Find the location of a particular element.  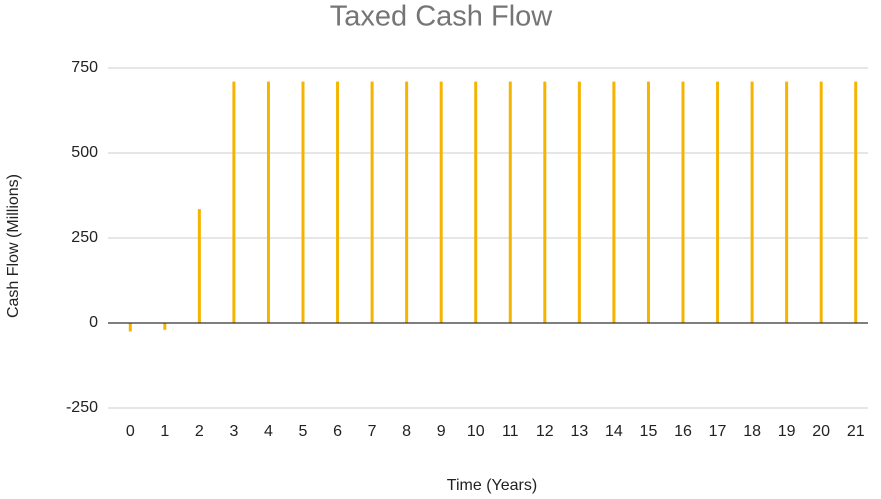

x-tick-label: 3 is located at coordinates (233, 431).